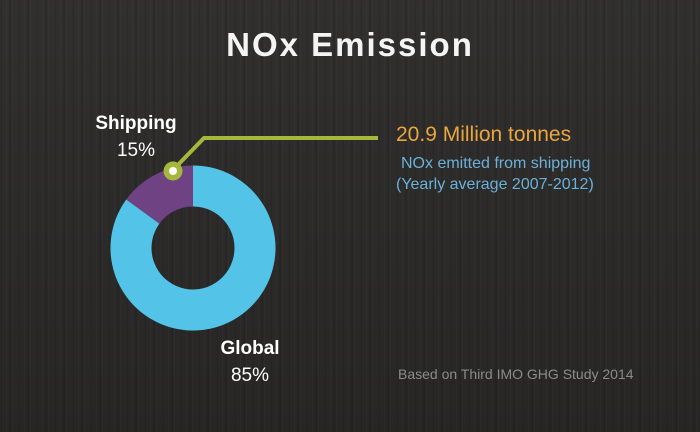 The image size is (700, 432). I want to click on slice-label-global: Global 85%, so click(250, 362).